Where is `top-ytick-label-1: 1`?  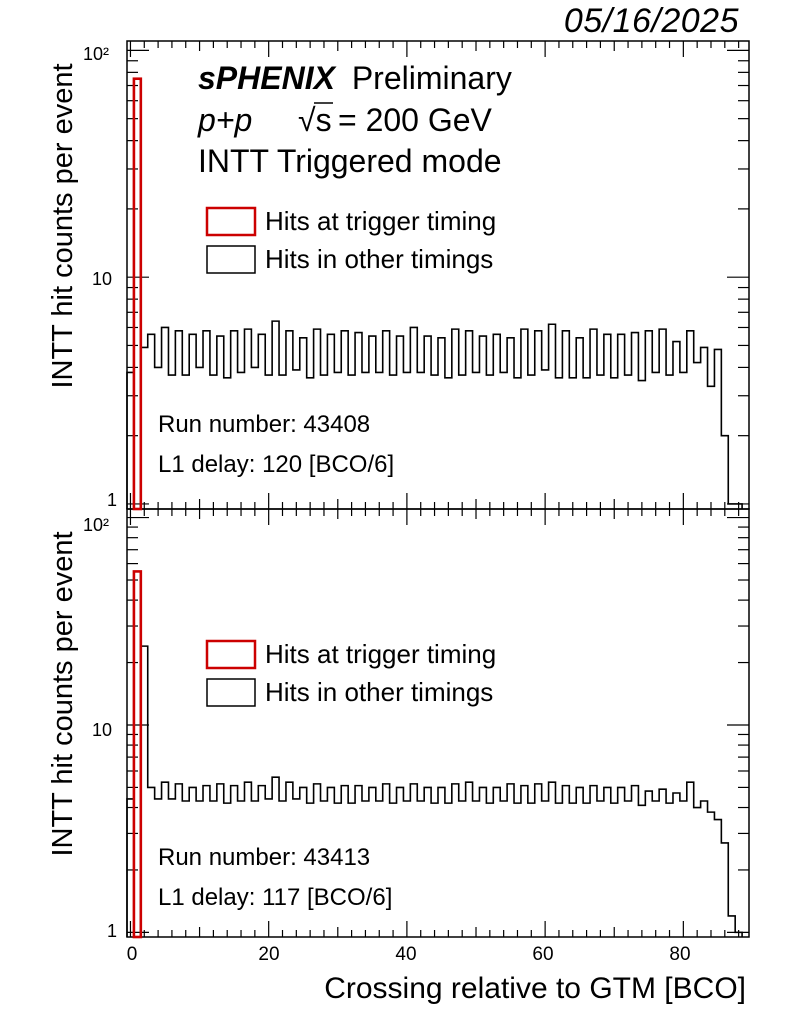 top-ytick-label-1: 1 is located at coordinates (112, 500).